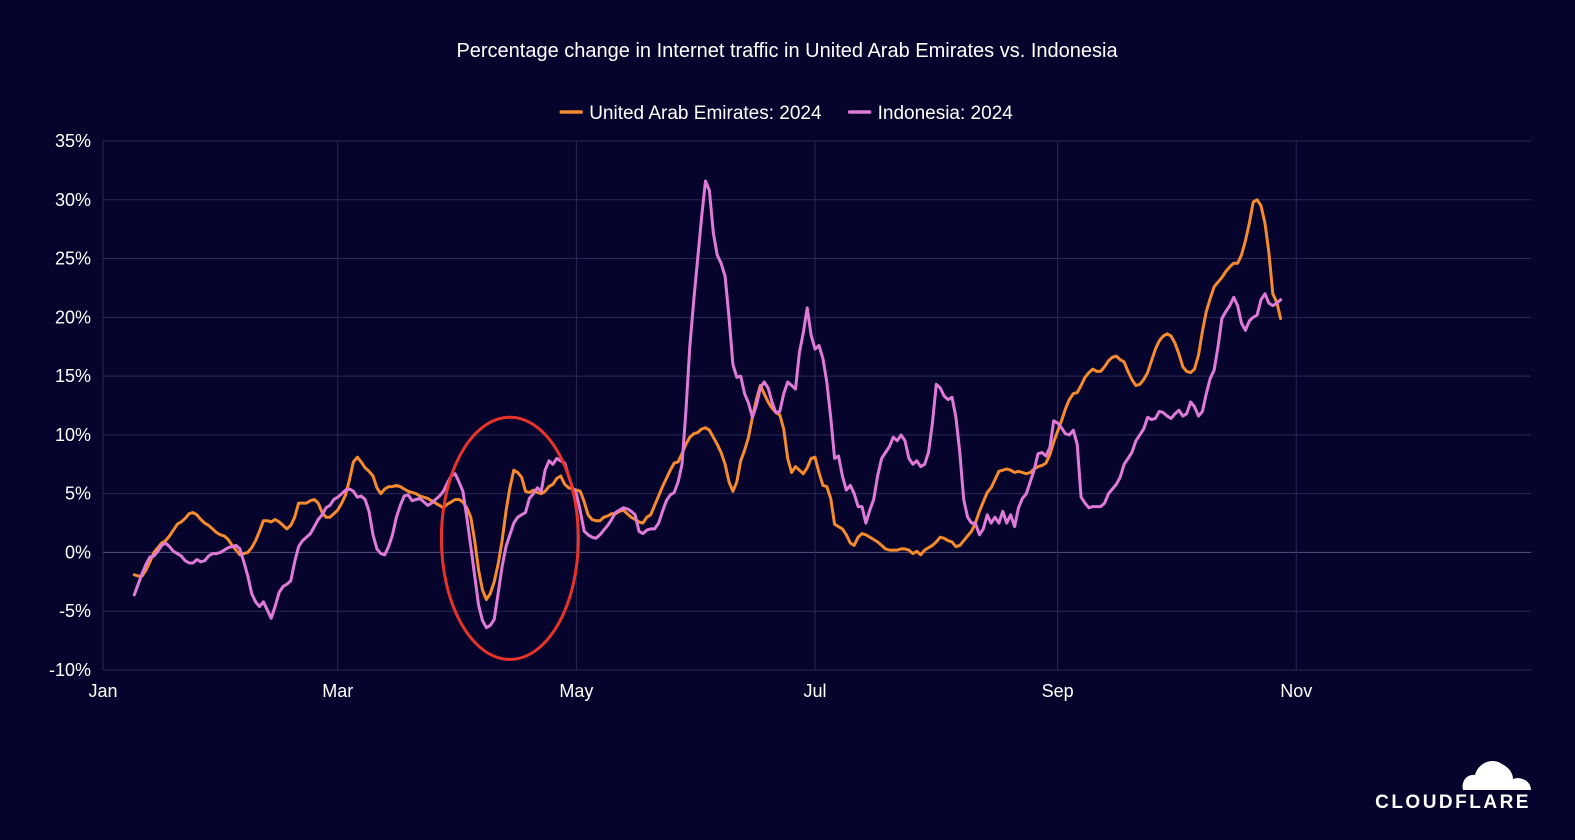 This screenshot has height=840, width=1575. I want to click on x-tick-label: May, so click(576, 691).